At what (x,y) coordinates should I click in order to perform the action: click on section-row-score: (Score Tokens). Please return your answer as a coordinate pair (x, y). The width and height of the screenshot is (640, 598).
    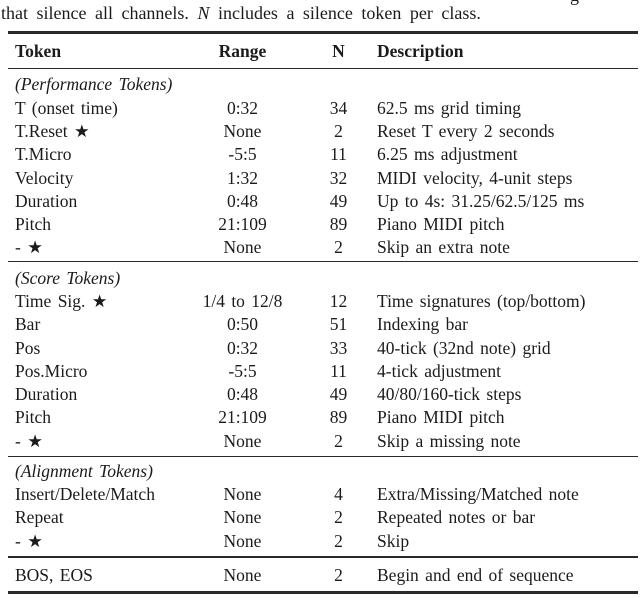
    Looking at the image, I should click on (323, 278).